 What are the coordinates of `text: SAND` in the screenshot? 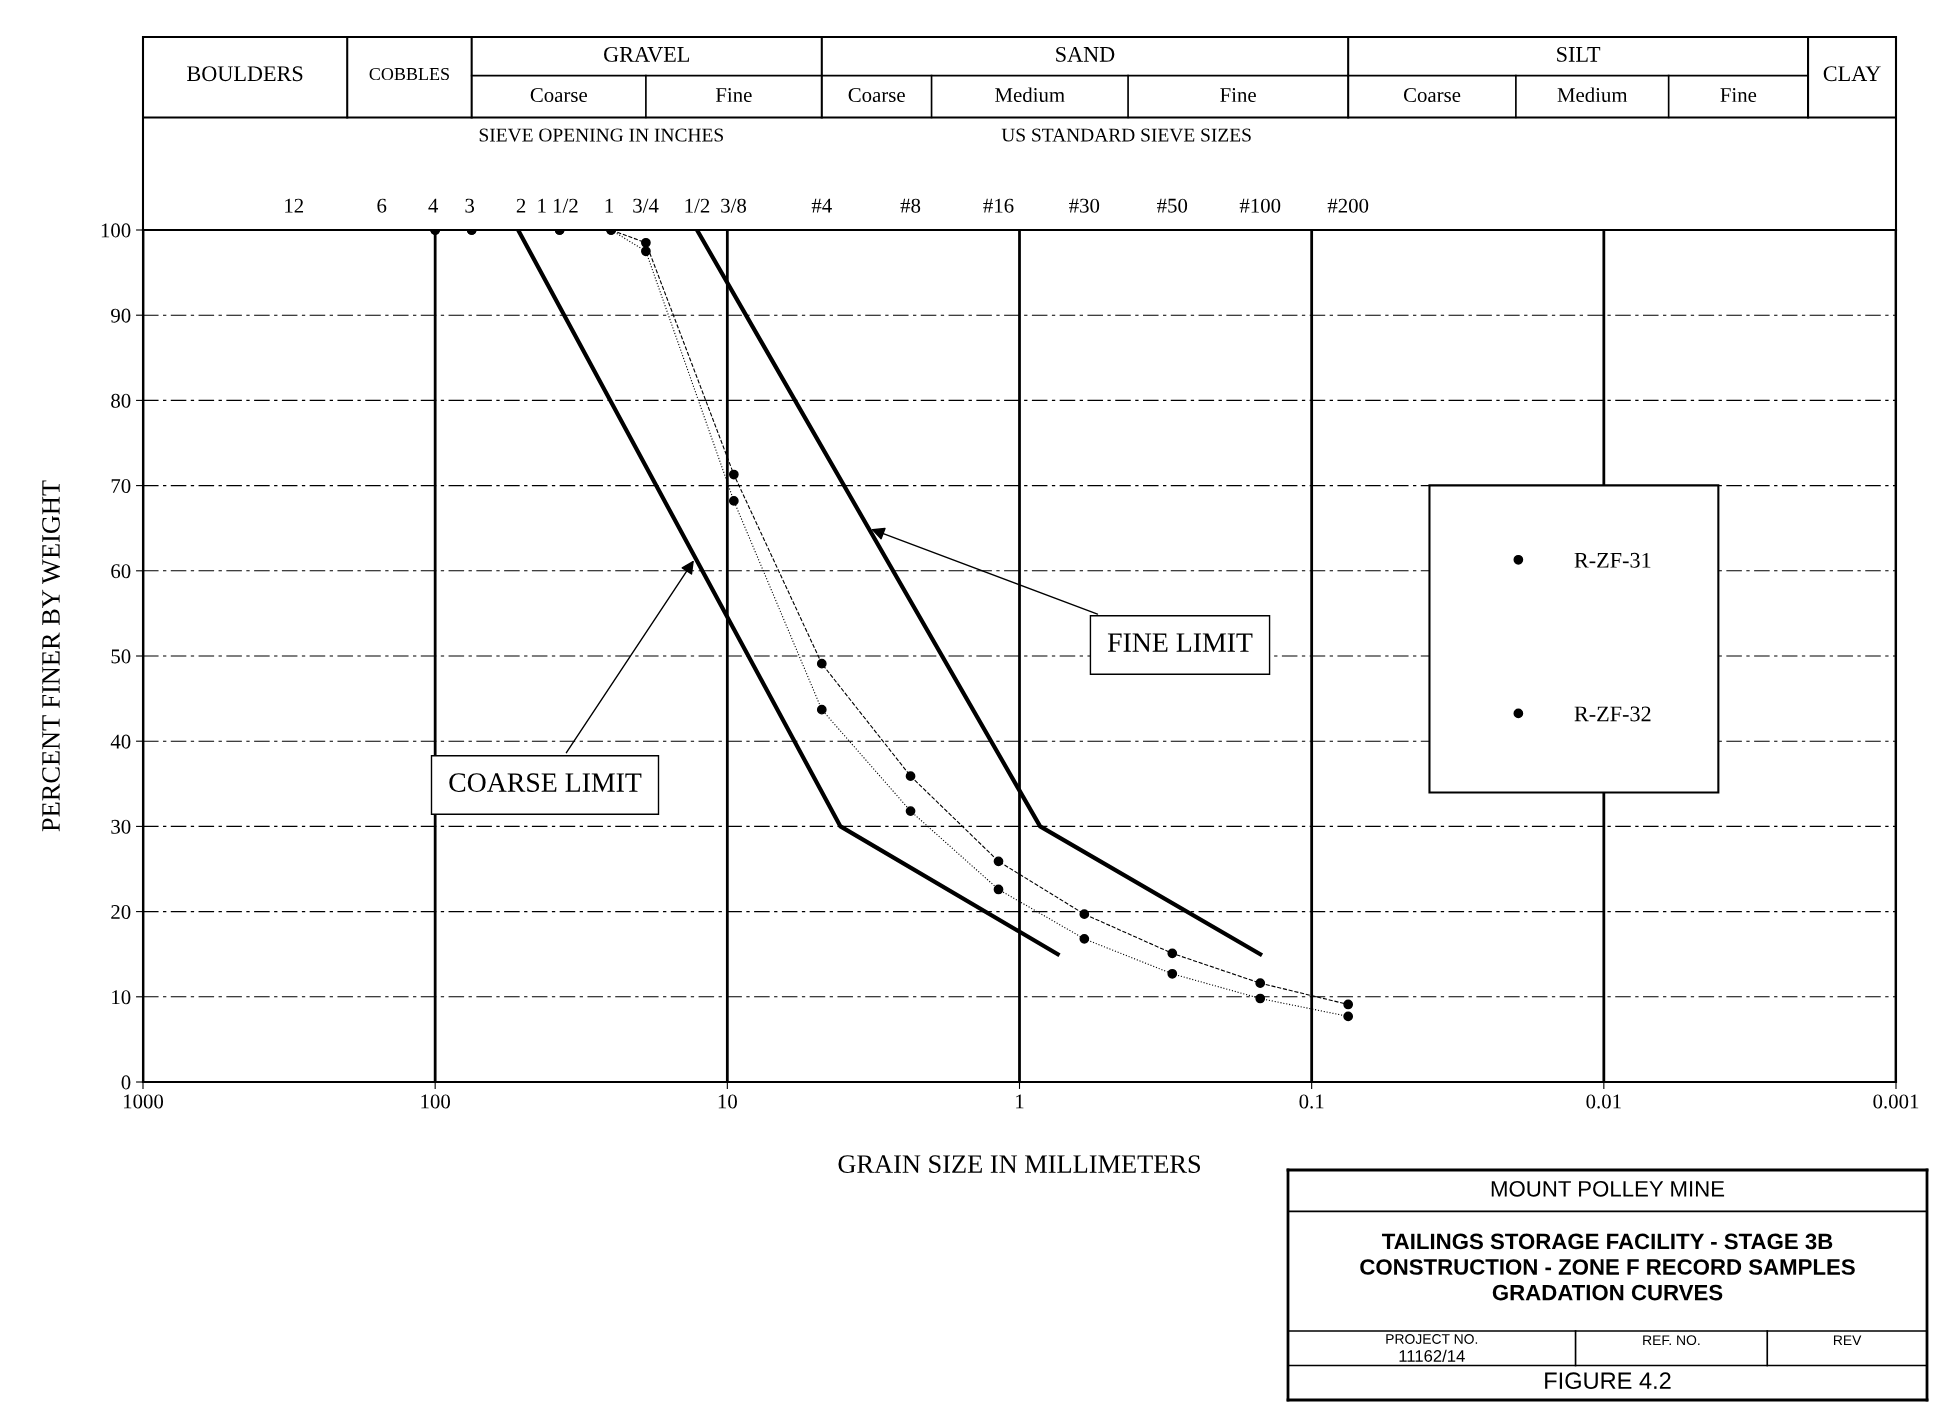 It's located at (1085, 54).